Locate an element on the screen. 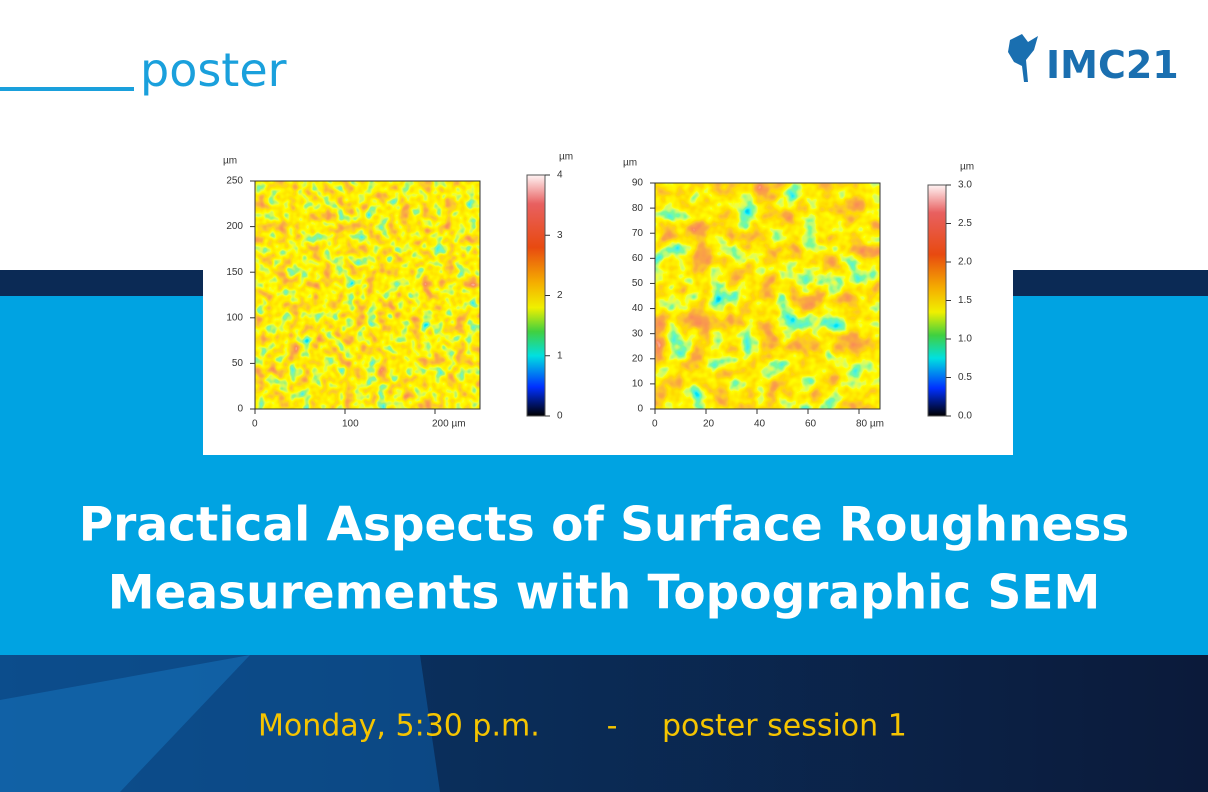 This screenshot has height=792, width=1208. x-tick-label: 100 is located at coordinates (350, 424).